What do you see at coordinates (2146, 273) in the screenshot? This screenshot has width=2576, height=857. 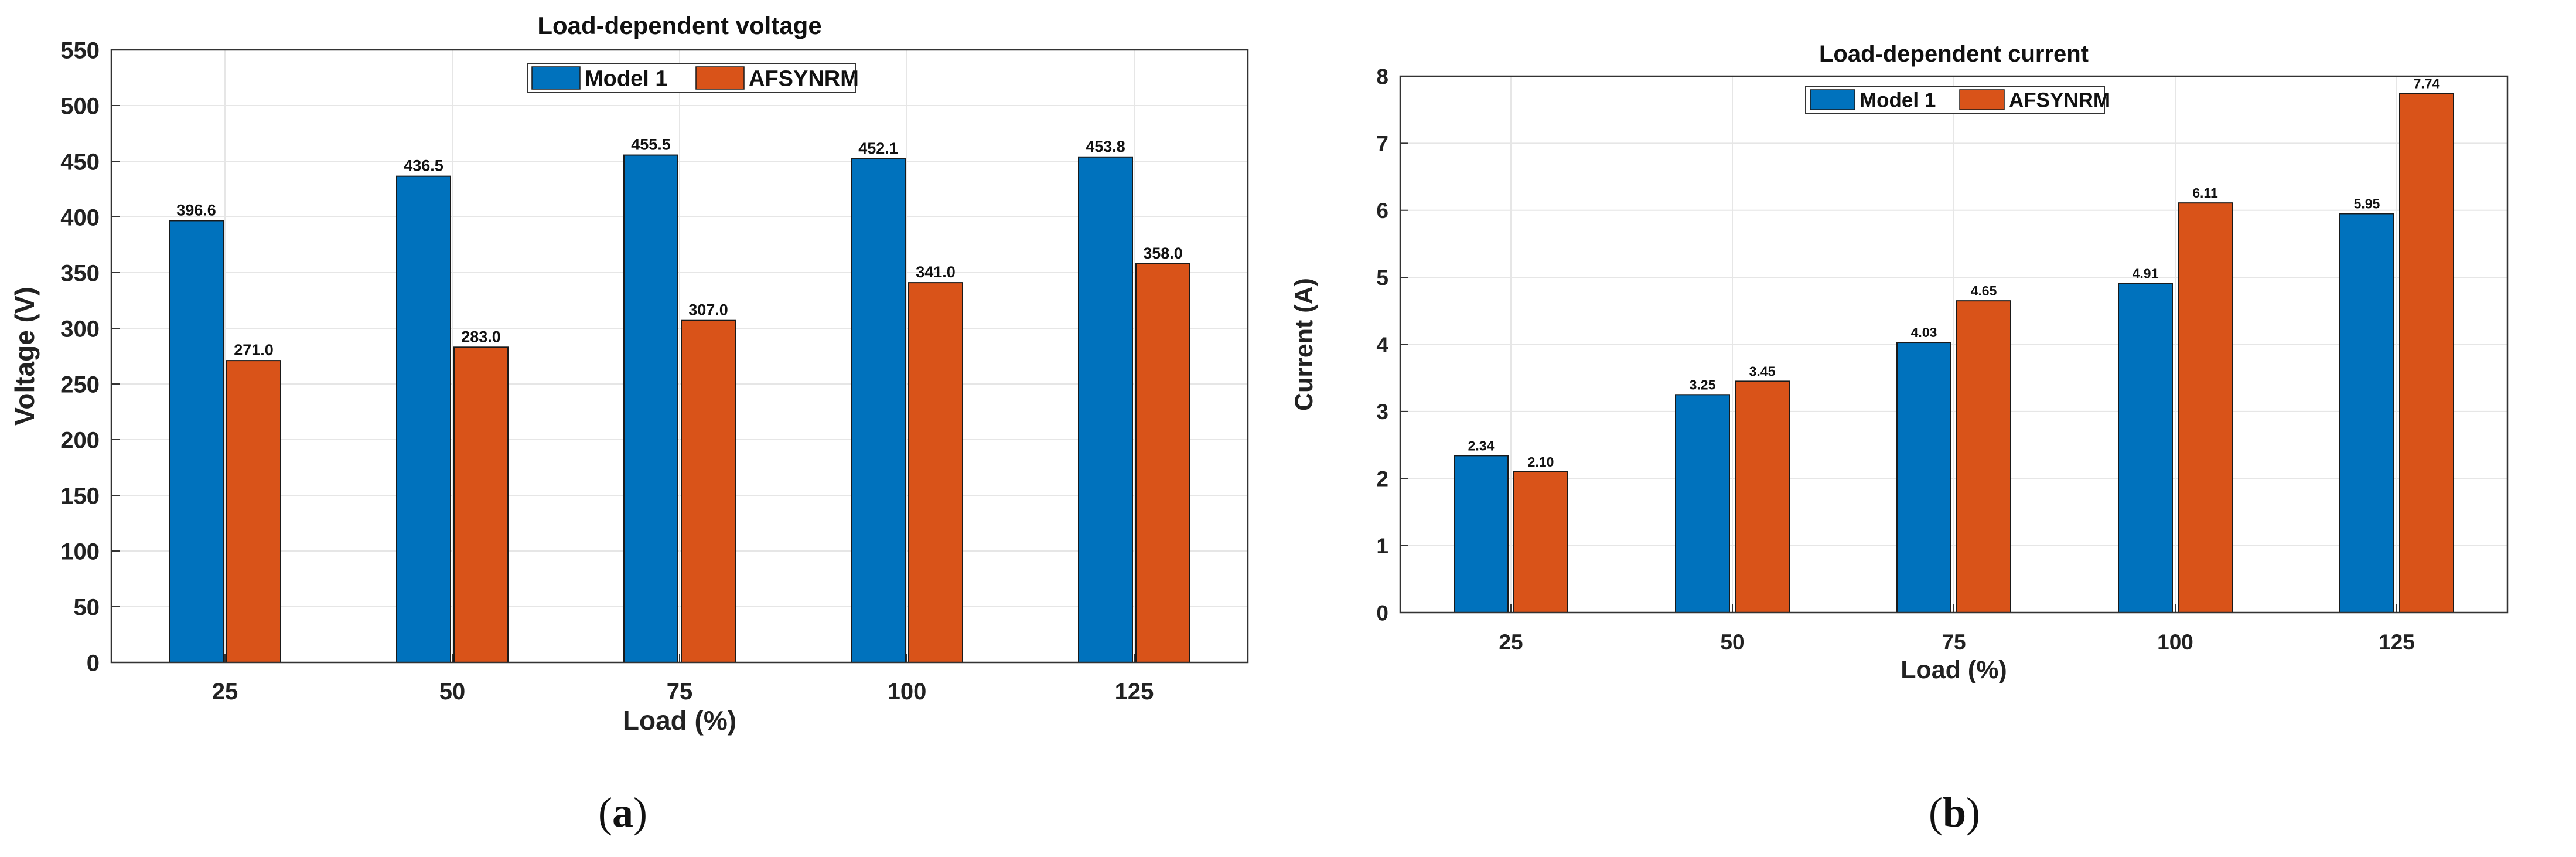 I see `data-label: 4.91` at bounding box center [2146, 273].